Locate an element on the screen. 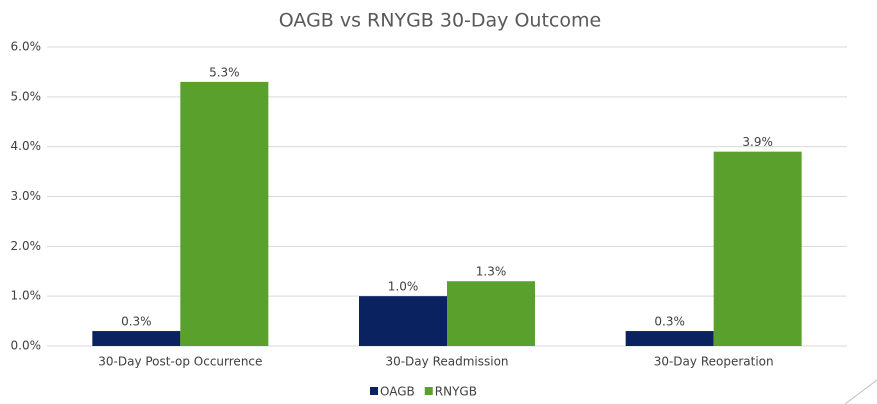  y-tick-label: 3.0% is located at coordinates (26, 196).